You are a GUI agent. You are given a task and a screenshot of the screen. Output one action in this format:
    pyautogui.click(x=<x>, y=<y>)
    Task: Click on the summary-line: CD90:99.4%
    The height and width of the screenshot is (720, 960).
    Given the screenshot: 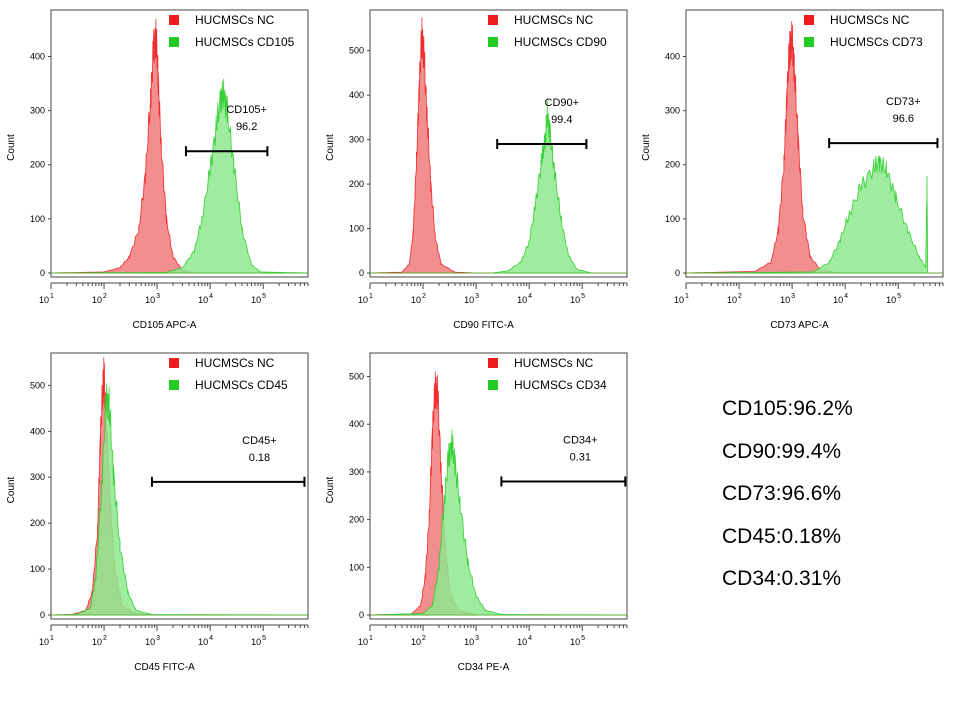 What is the action you would take?
    pyautogui.click(x=782, y=451)
    